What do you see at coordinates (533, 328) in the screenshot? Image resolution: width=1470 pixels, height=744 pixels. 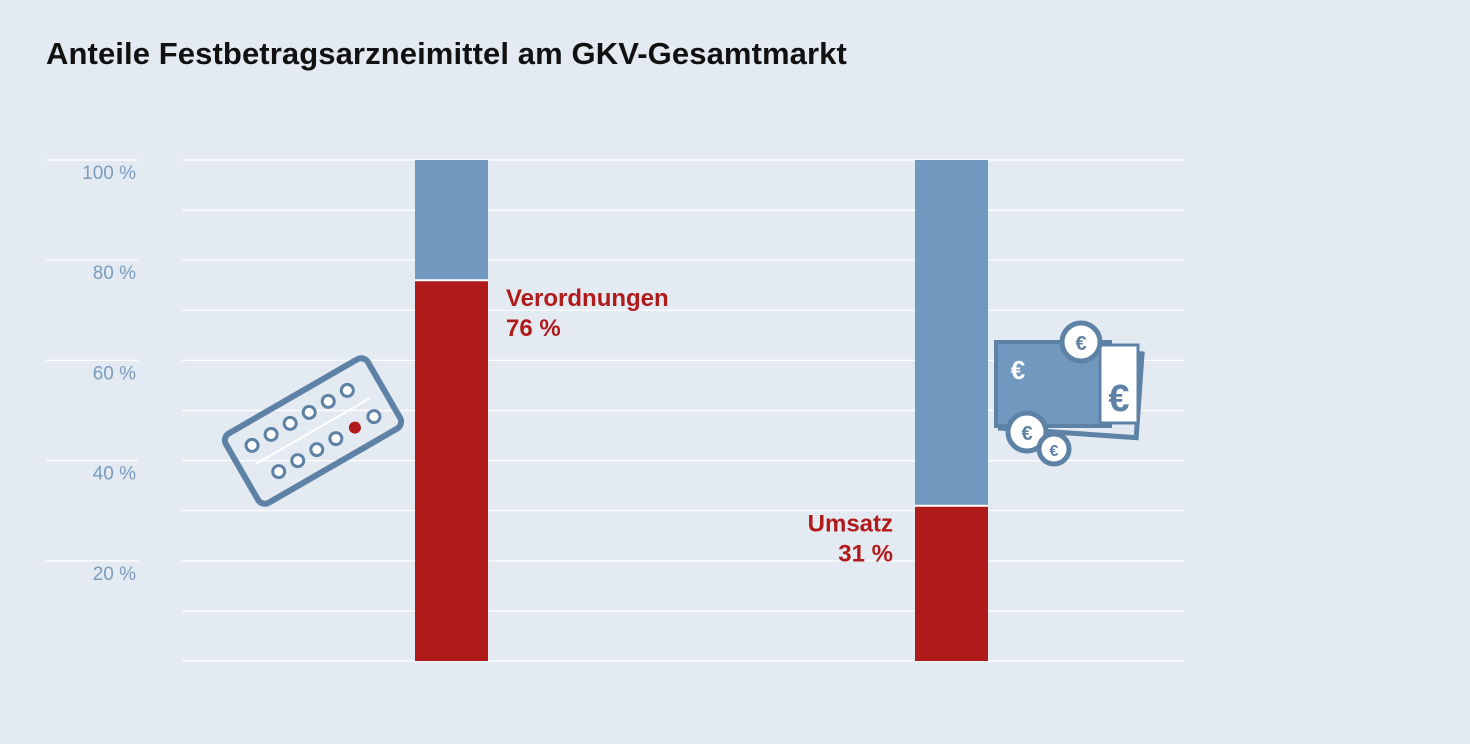 I see `bar-label-value: 76 %` at bounding box center [533, 328].